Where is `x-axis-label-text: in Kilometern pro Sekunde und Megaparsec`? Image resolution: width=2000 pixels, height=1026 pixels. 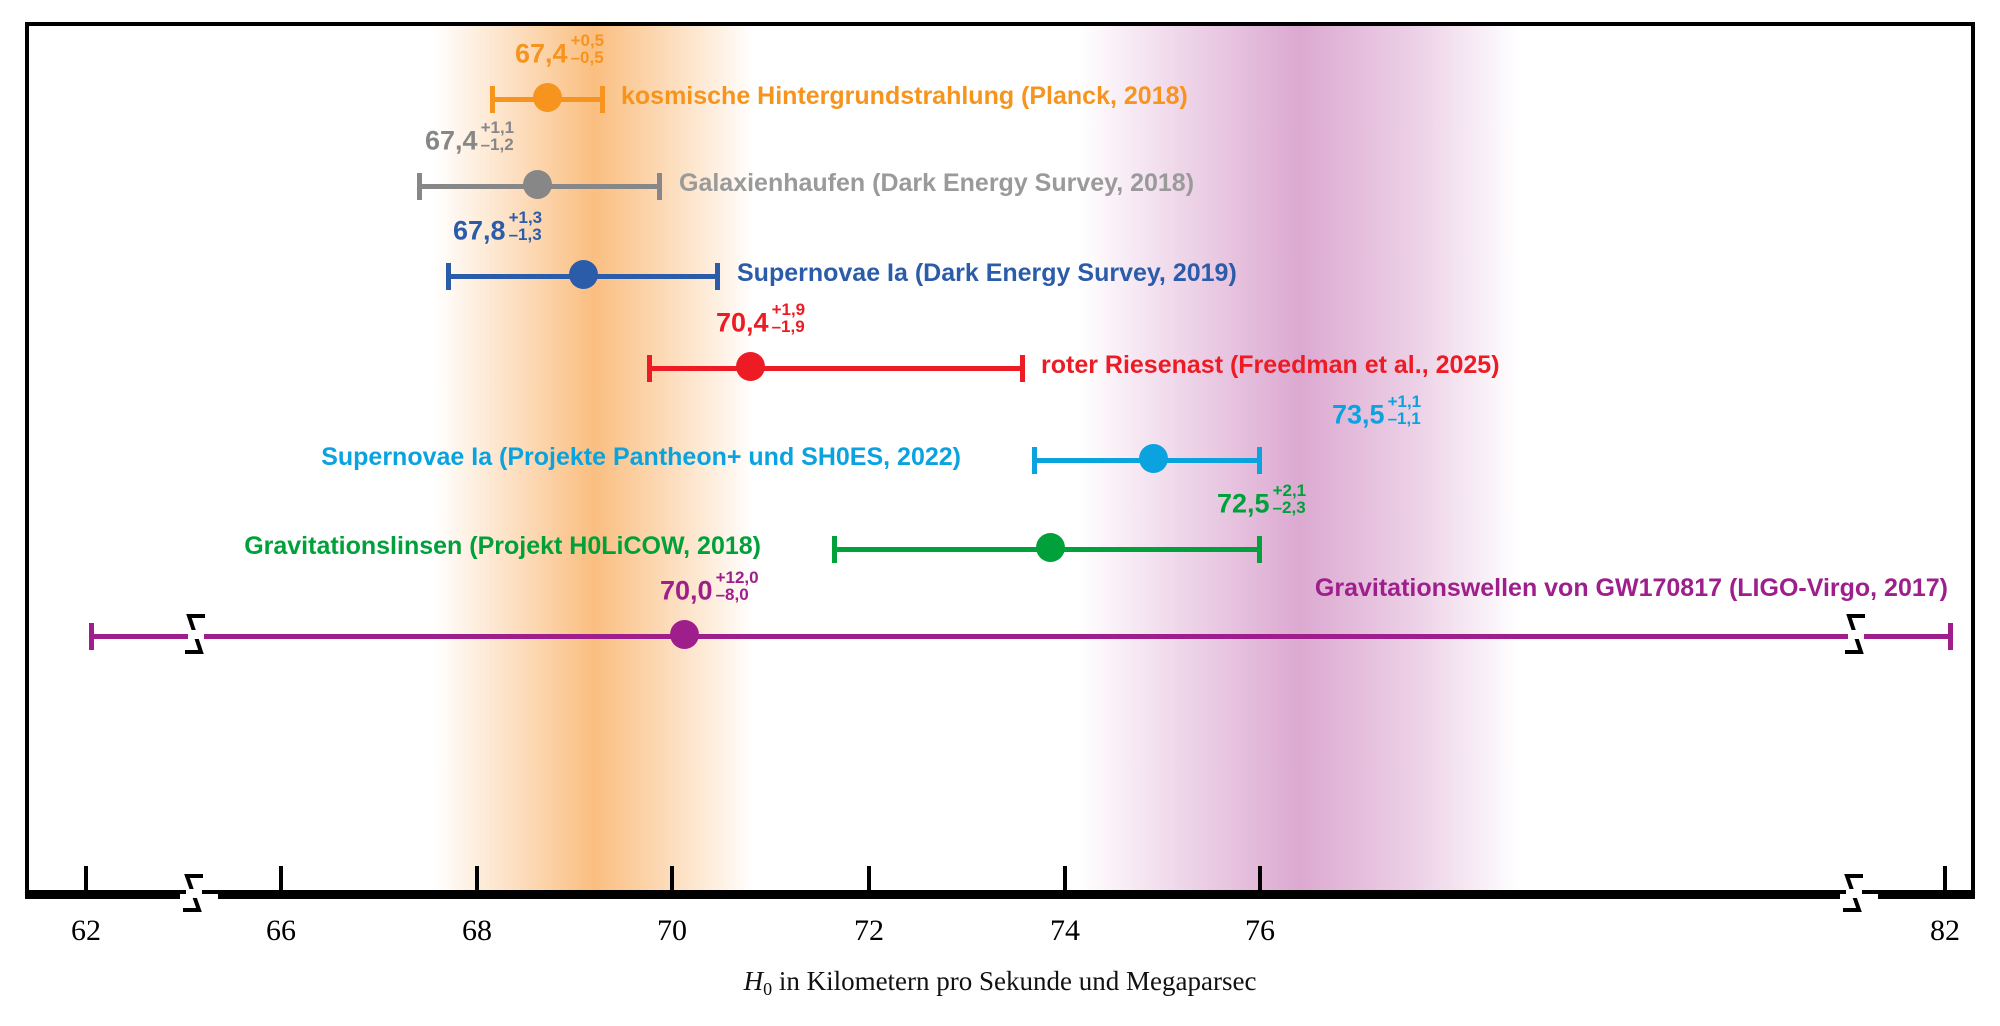 x-axis-label-text: in Kilometern pro Sekunde und Megaparsec is located at coordinates (1014, 981).